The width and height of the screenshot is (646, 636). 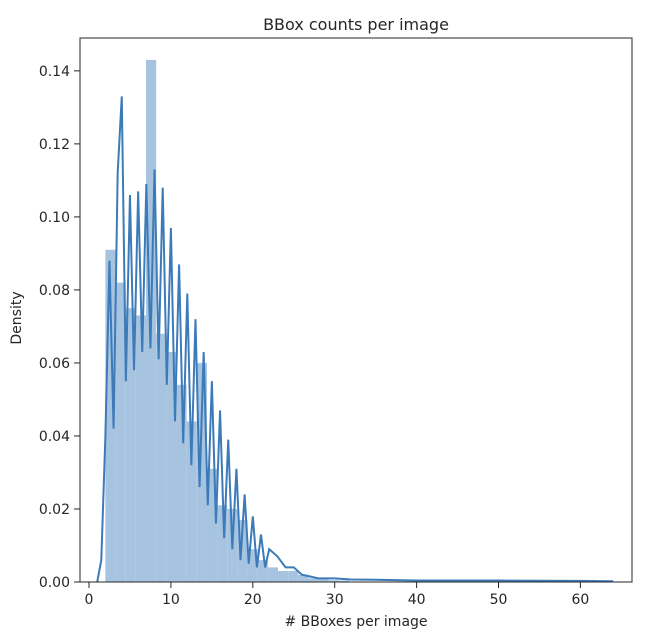 I want to click on y-tick-label: 0.10, so click(x=54, y=218).